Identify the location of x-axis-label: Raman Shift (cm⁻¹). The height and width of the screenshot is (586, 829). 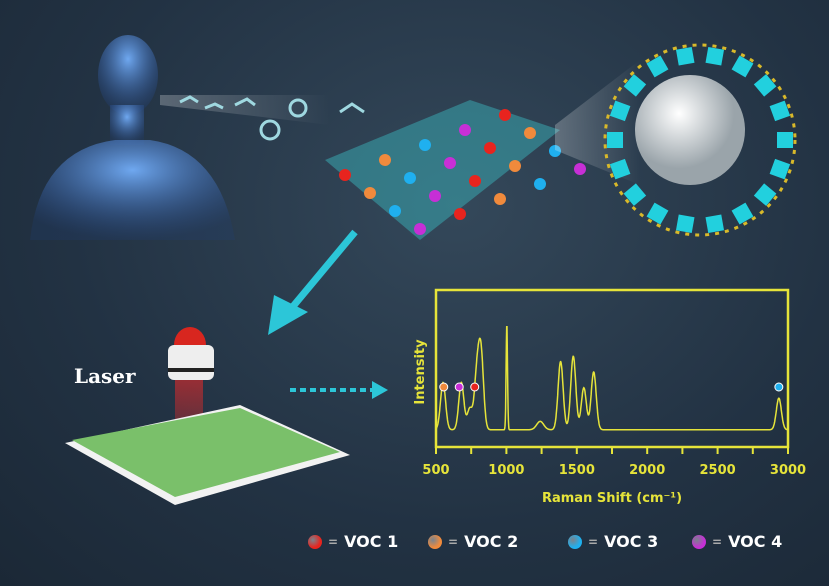
(612, 498).